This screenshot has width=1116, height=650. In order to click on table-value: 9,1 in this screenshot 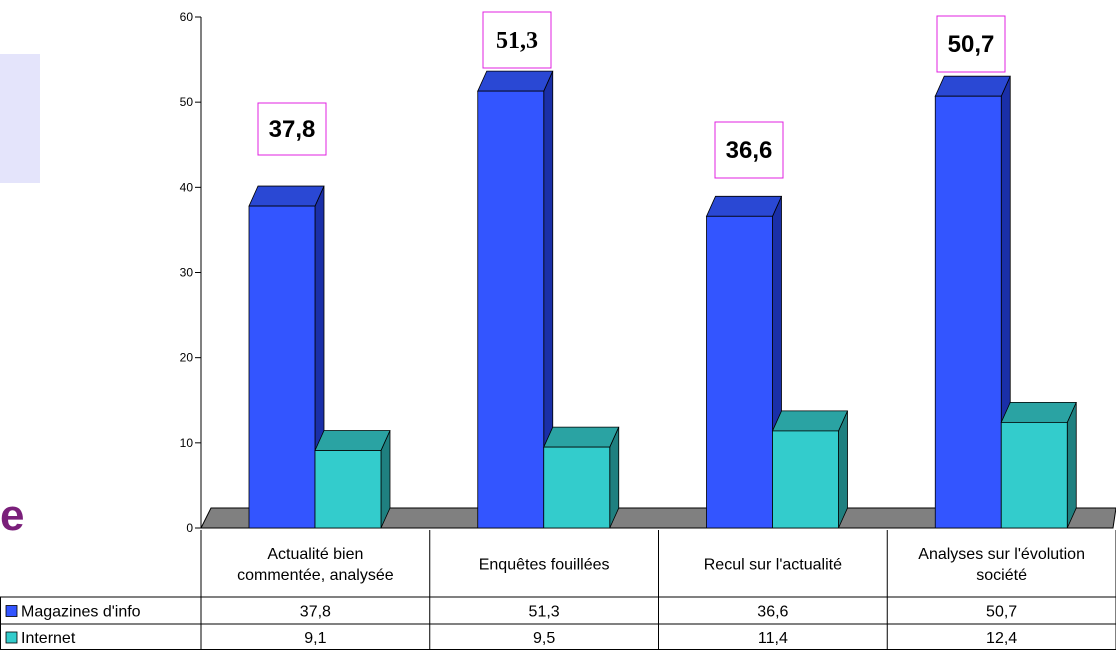, I will do `click(315, 638)`.